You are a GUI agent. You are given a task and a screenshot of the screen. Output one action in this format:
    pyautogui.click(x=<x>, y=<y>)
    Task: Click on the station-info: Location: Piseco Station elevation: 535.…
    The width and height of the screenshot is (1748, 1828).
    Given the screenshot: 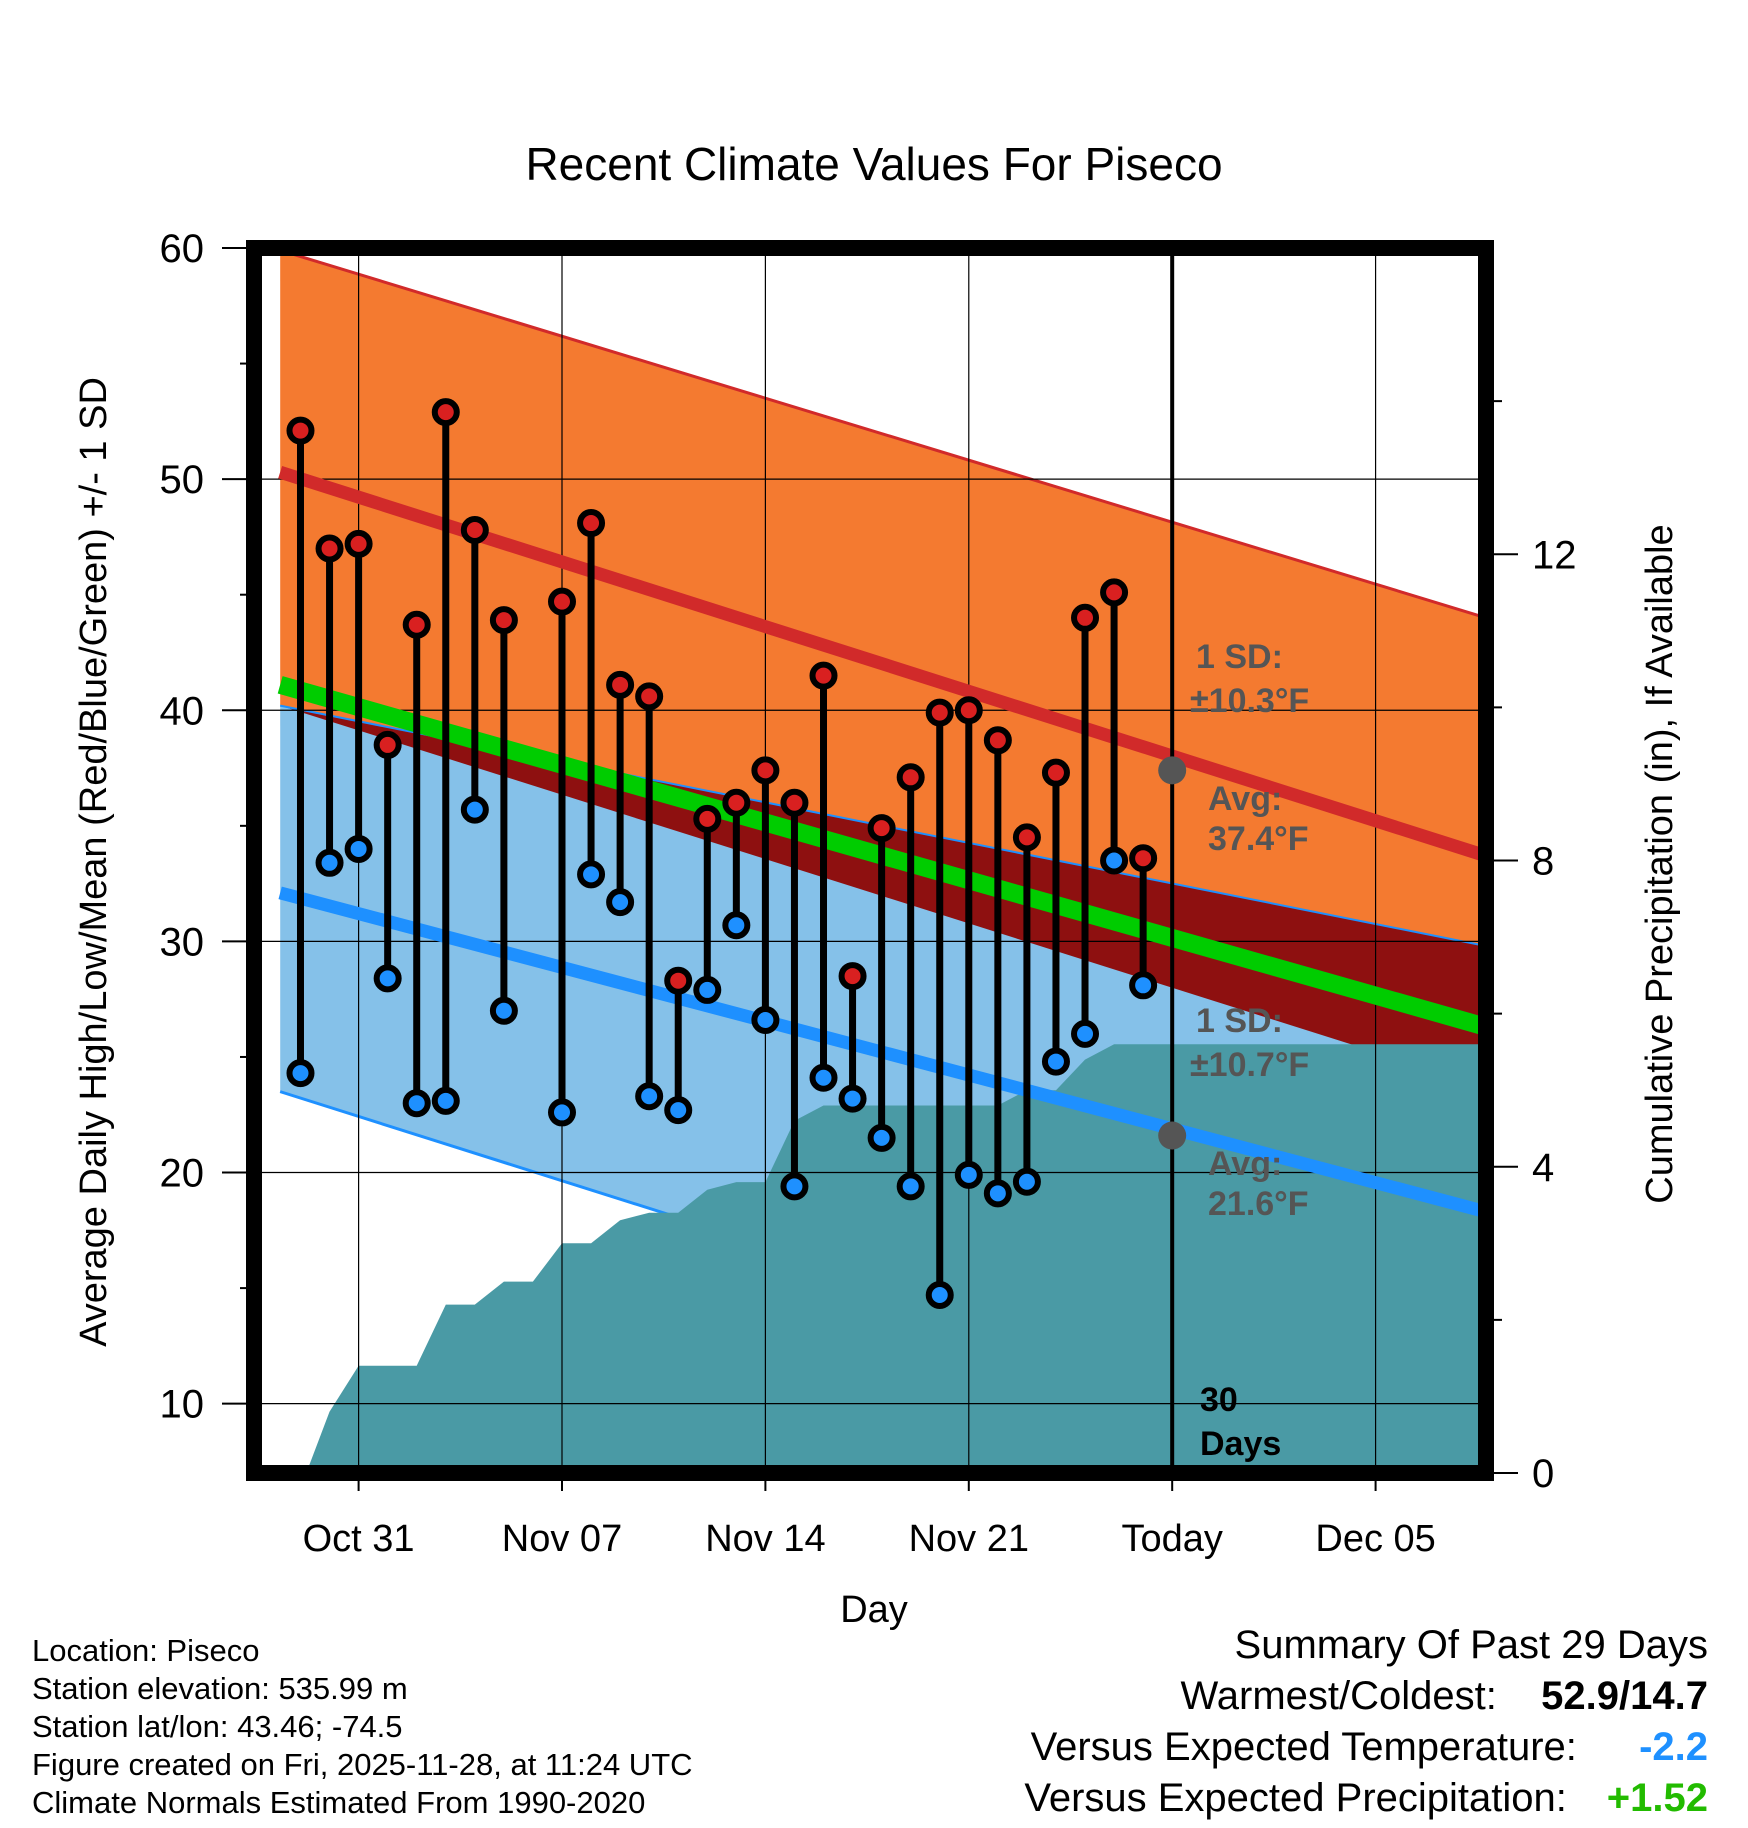 What is the action you would take?
    pyautogui.click(x=362, y=1727)
    